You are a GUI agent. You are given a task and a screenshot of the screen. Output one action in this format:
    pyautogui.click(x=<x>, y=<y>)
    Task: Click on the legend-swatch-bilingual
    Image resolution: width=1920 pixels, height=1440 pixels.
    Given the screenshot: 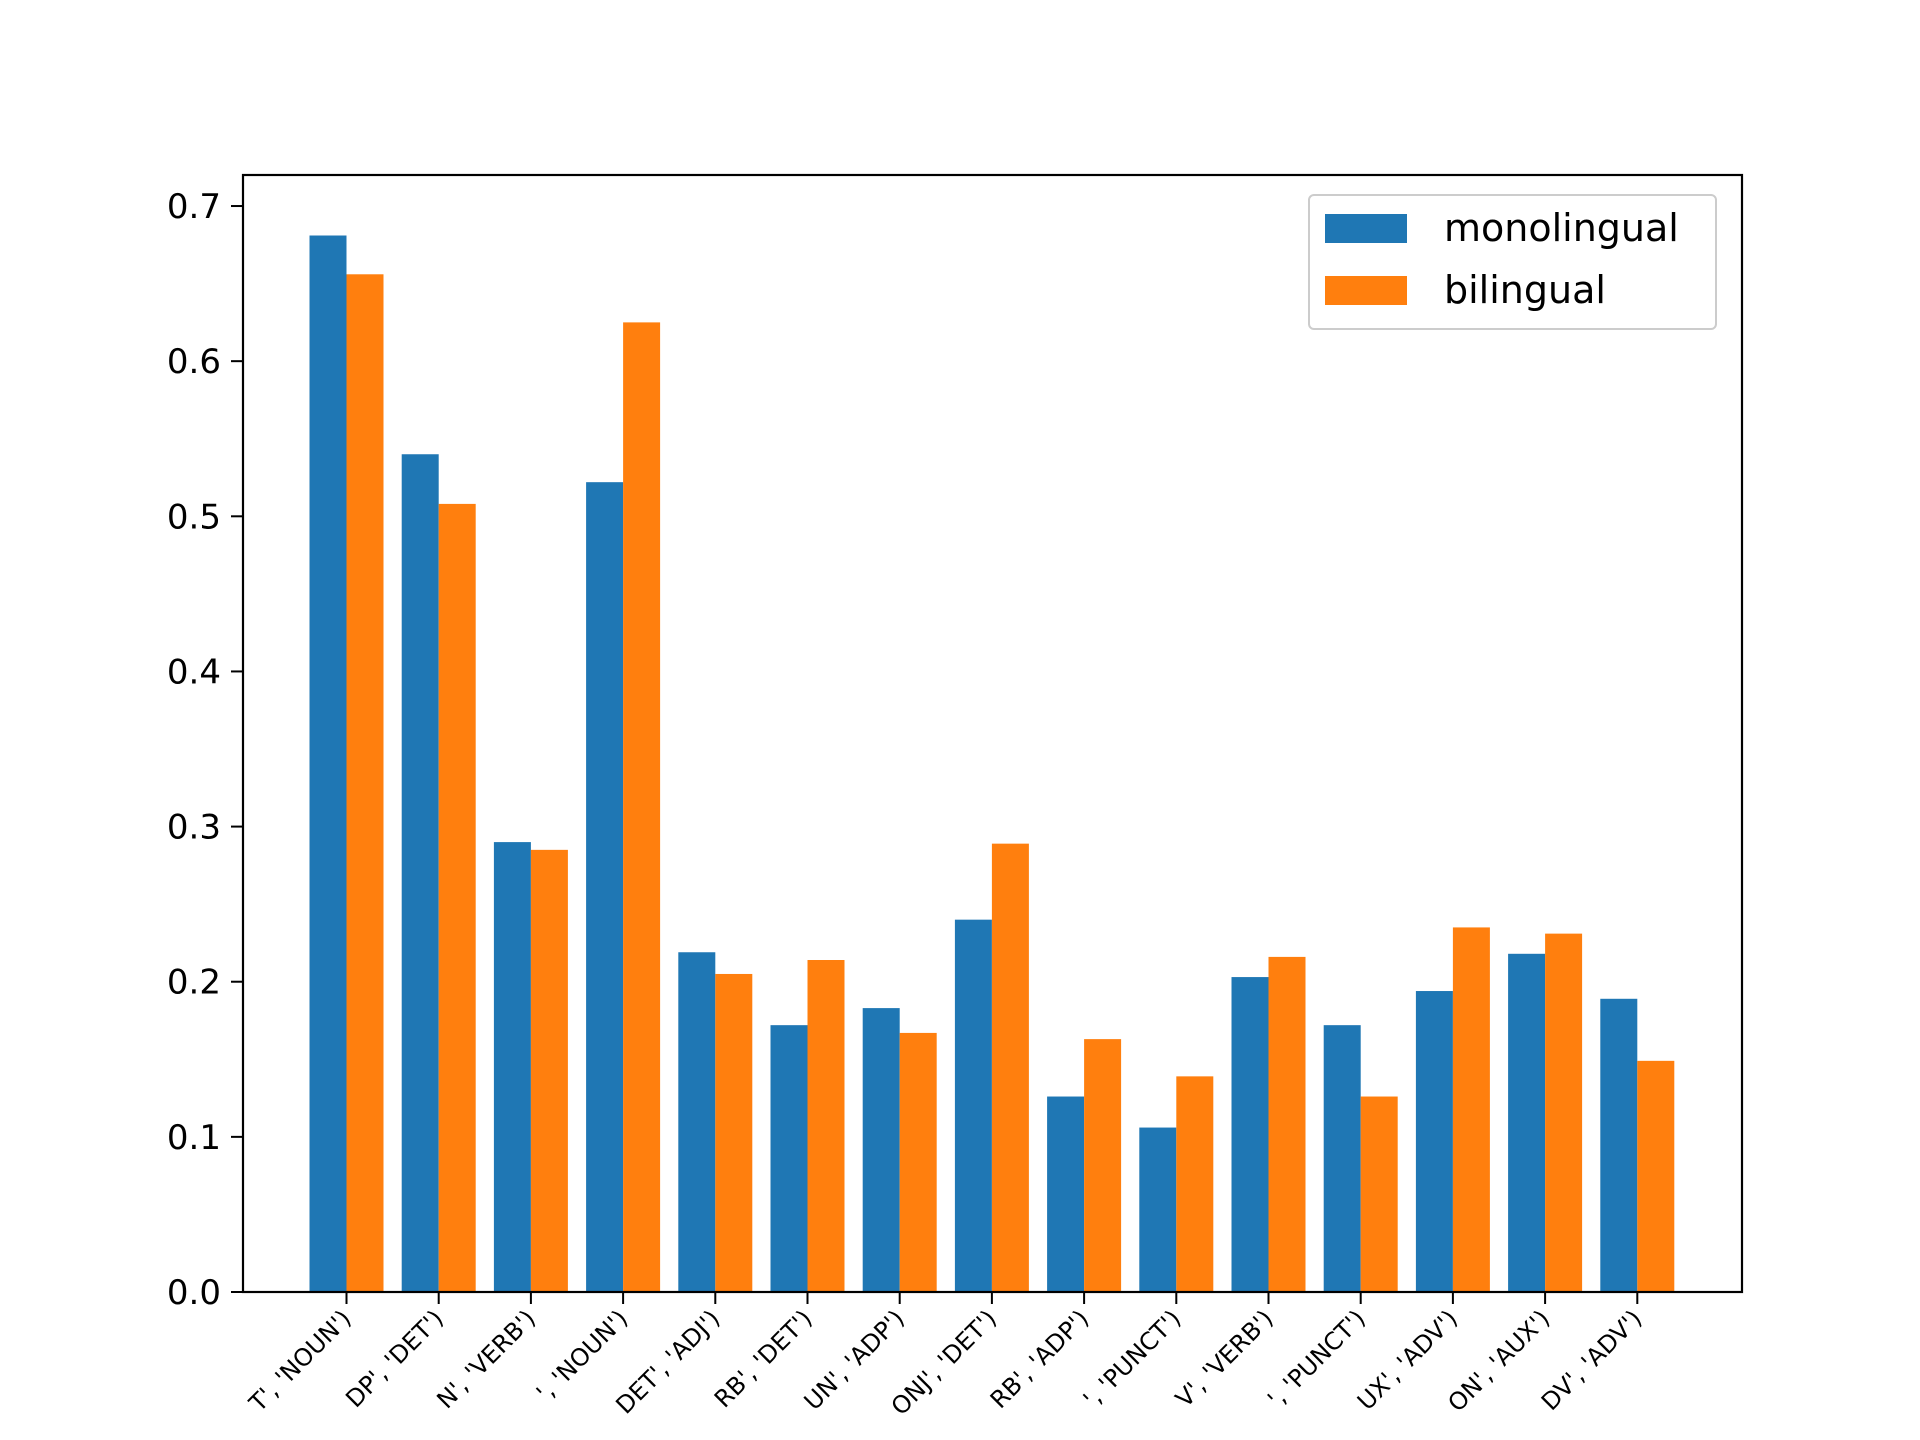 What is the action you would take?
    pyautogui.click(x=1366, y=290)
    